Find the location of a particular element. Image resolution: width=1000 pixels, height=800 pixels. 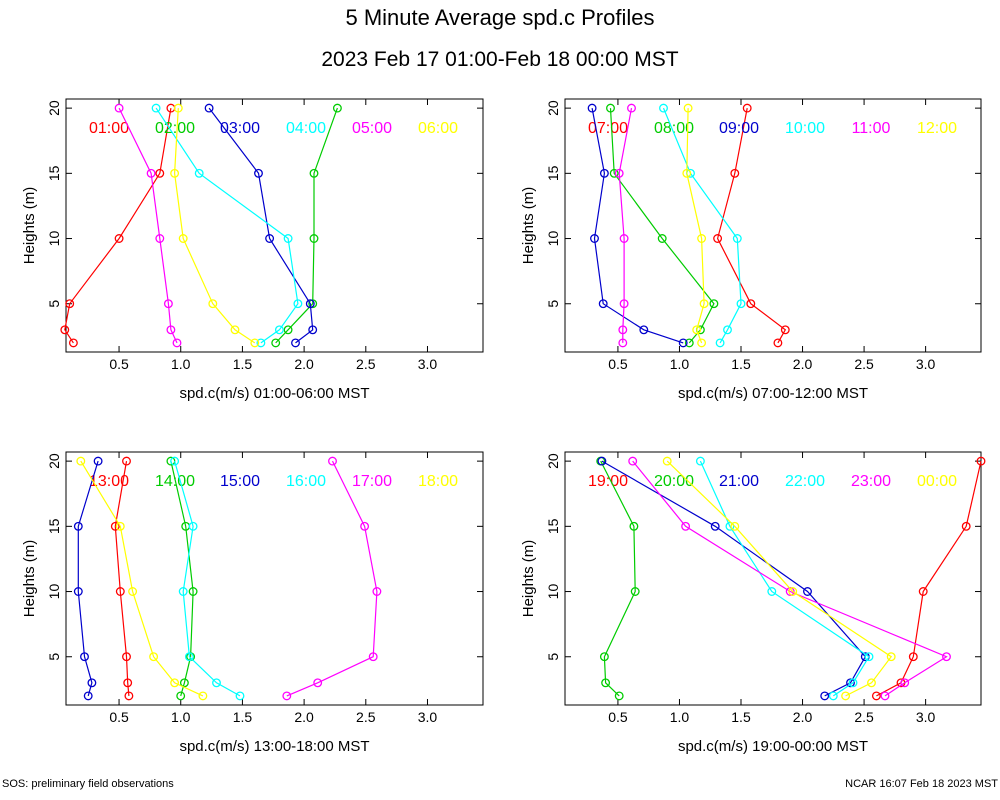

x-tick-label: 1.0 is located at coordinates (181, 364).